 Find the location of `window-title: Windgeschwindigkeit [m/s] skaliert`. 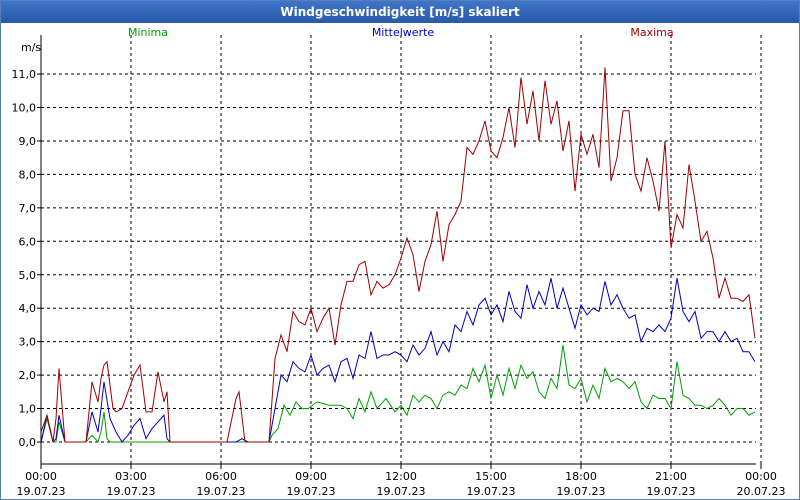

window-title: Windgeschwindigkeit [m/s] skaliert is located at coordinates (400, 12).